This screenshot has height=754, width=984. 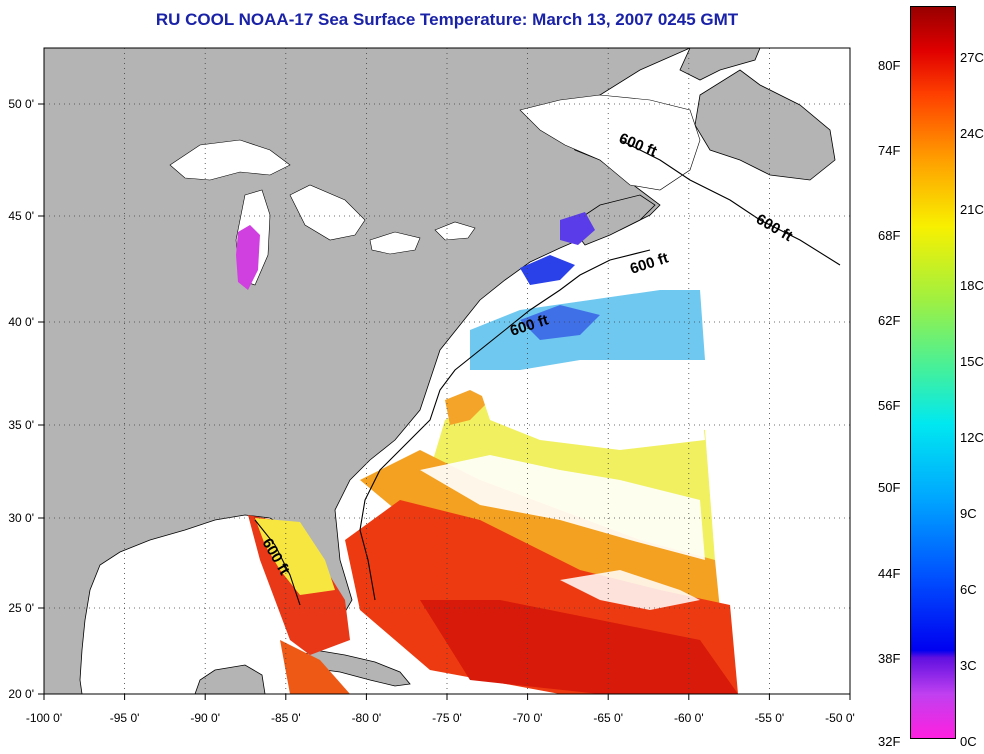 What do you see at coordinates (889, 741) in the screenshot?
I see `colorbar-f-label: 32F` at bounding box center [889, 741].